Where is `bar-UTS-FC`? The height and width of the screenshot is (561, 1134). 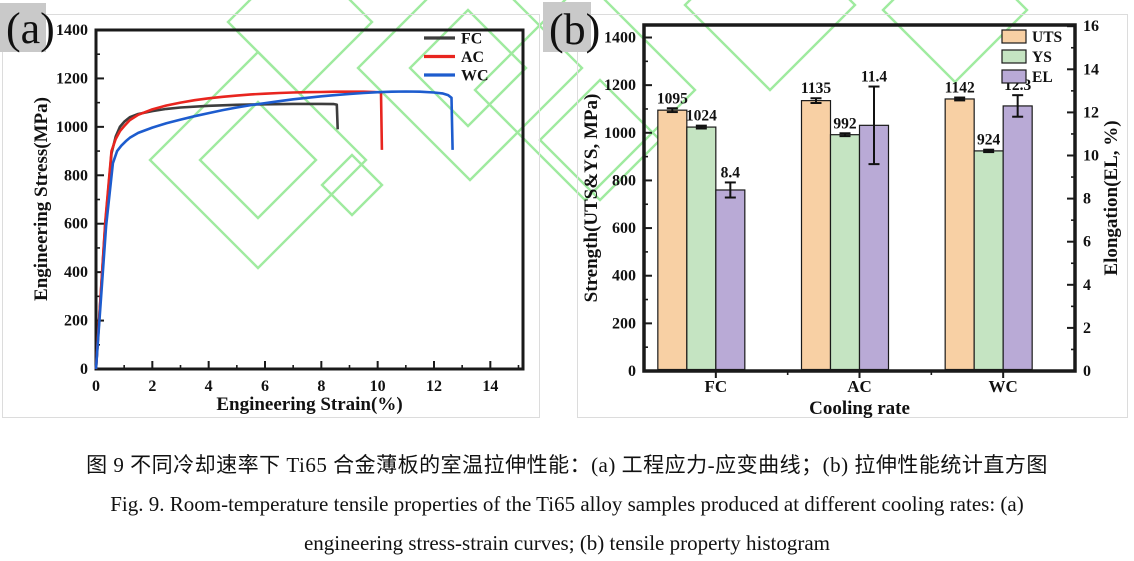
bar-UTS-FC is located at coordinates (672, 240).